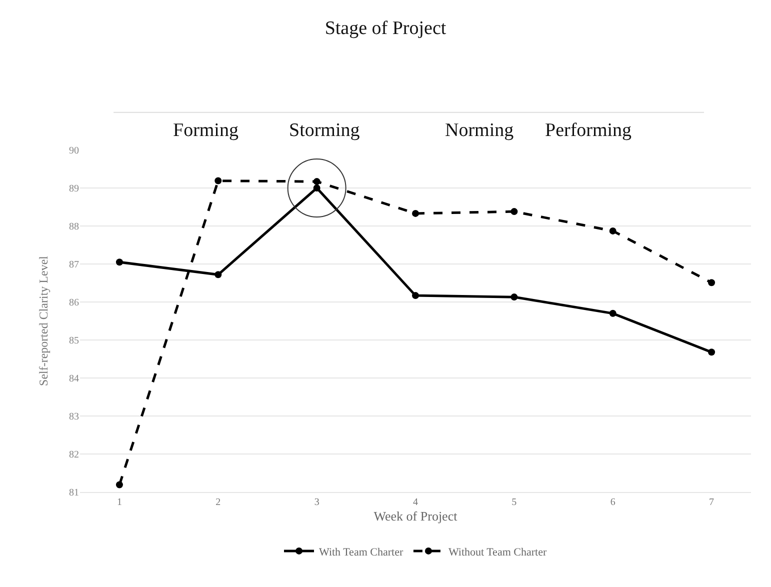 This screenshot has width=771, height=587. What do you see at coordinates (43, 320) in the screenshot?
I see `y-axis-title: Self-reported Clarity Level` at bounding box center [43, 320].